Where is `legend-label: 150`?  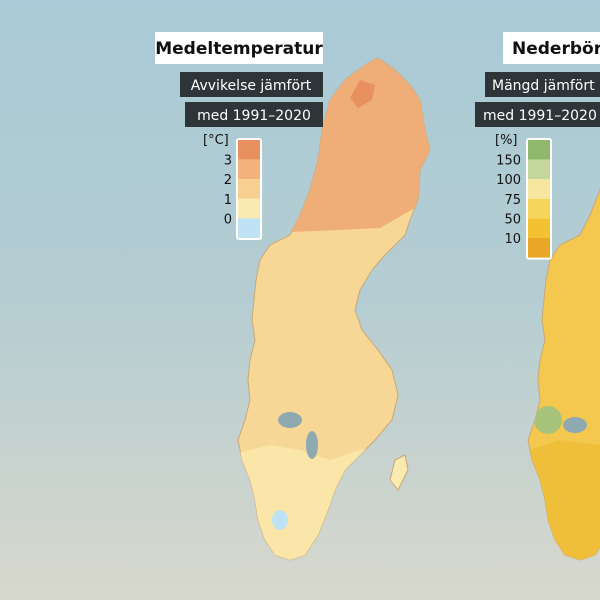
legend-label: 150 is located at coordinates (508, 161).